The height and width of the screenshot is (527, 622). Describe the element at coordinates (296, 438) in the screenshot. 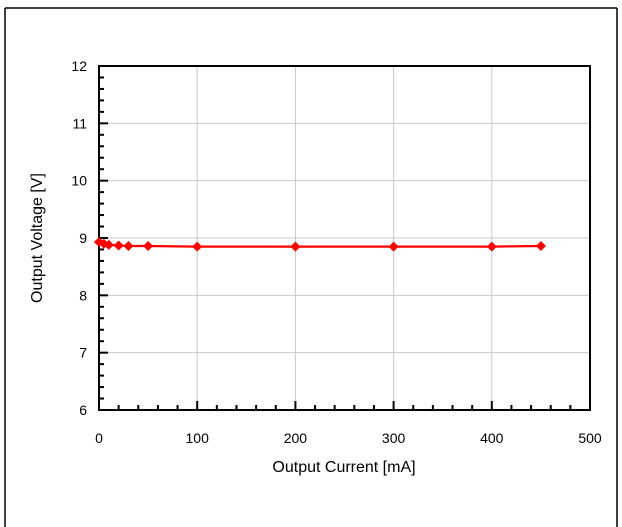

I see `x-tick-label: 200` at that location.